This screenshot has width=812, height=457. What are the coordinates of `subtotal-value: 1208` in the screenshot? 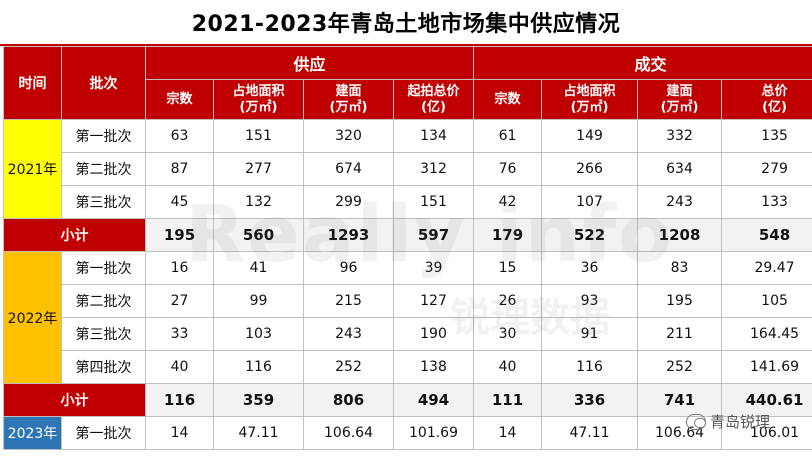 It's located at (680, 235).